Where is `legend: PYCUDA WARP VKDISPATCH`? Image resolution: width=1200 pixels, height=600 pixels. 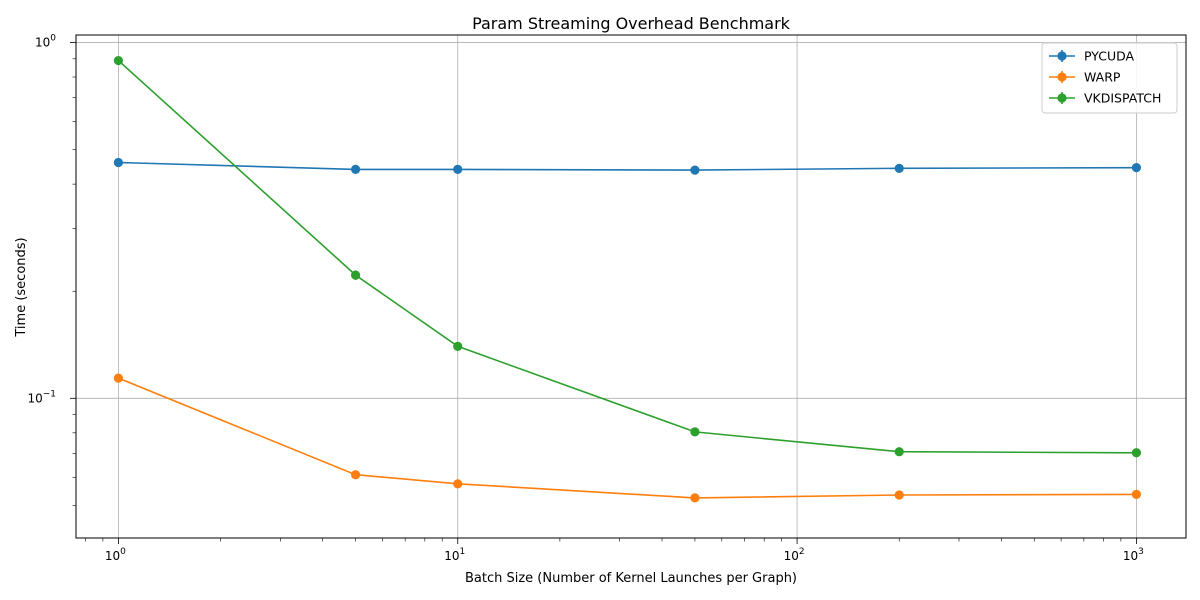 legend: PYCUDA WARP VKDISPATCH is located at coordinates (1109, 78).